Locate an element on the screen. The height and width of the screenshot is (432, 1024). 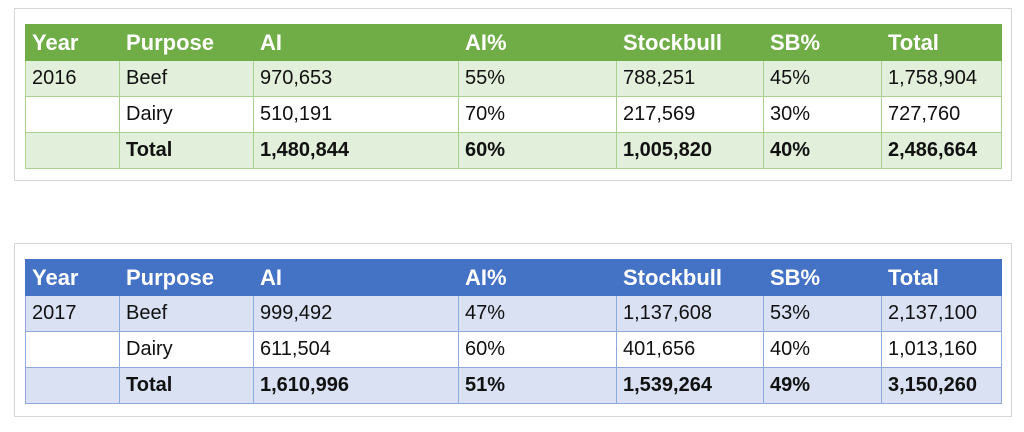
data-row: 2016 Beef 970,653 55% 788,251 45% 1,758,904 is located at coordinates (513, 78).